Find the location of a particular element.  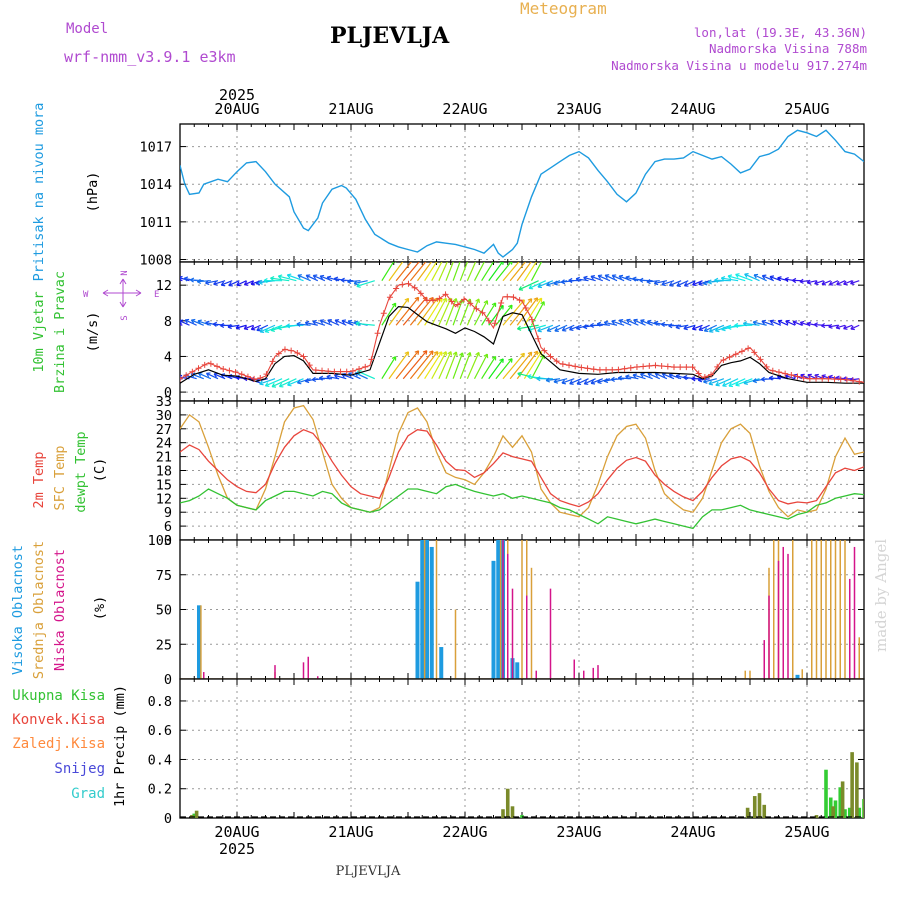

compass-e: E is located at coordinates (156, 295).